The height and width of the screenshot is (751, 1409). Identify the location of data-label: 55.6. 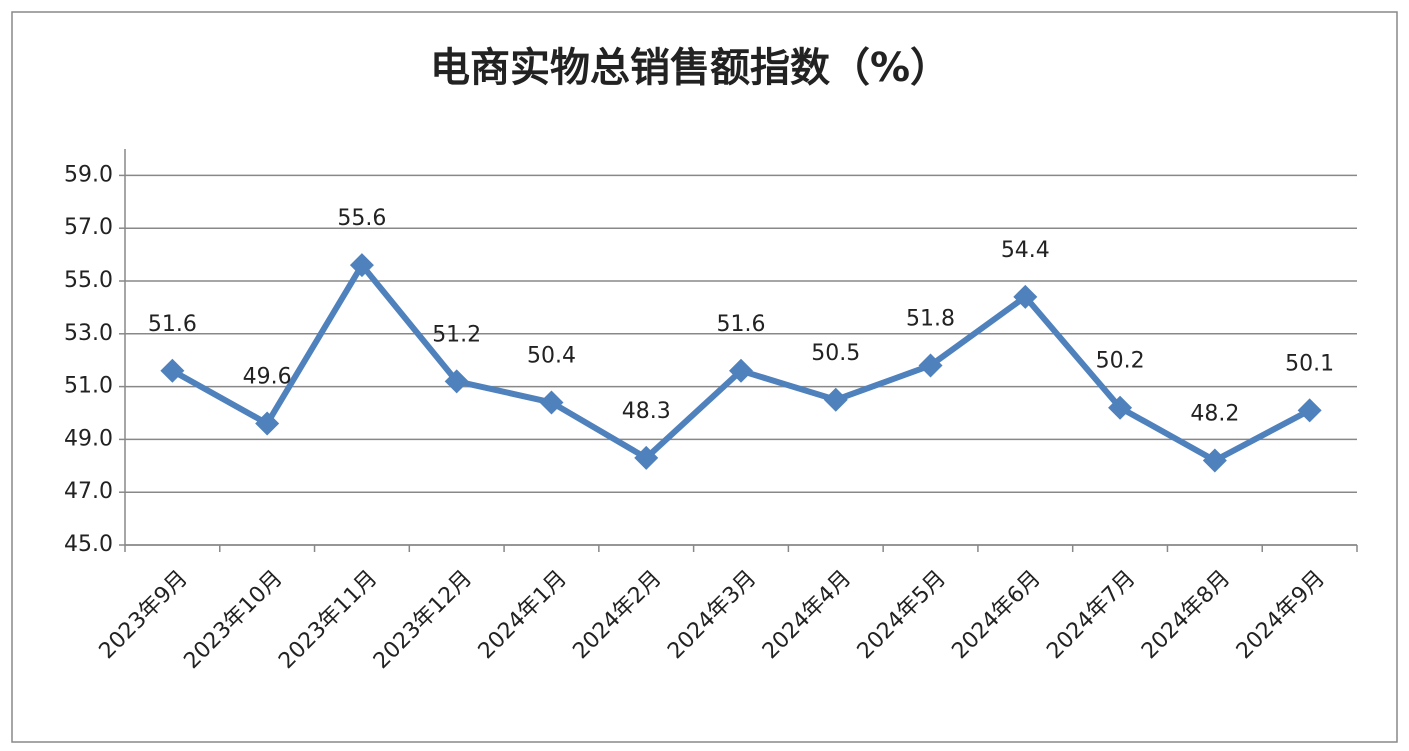
(361, 218).